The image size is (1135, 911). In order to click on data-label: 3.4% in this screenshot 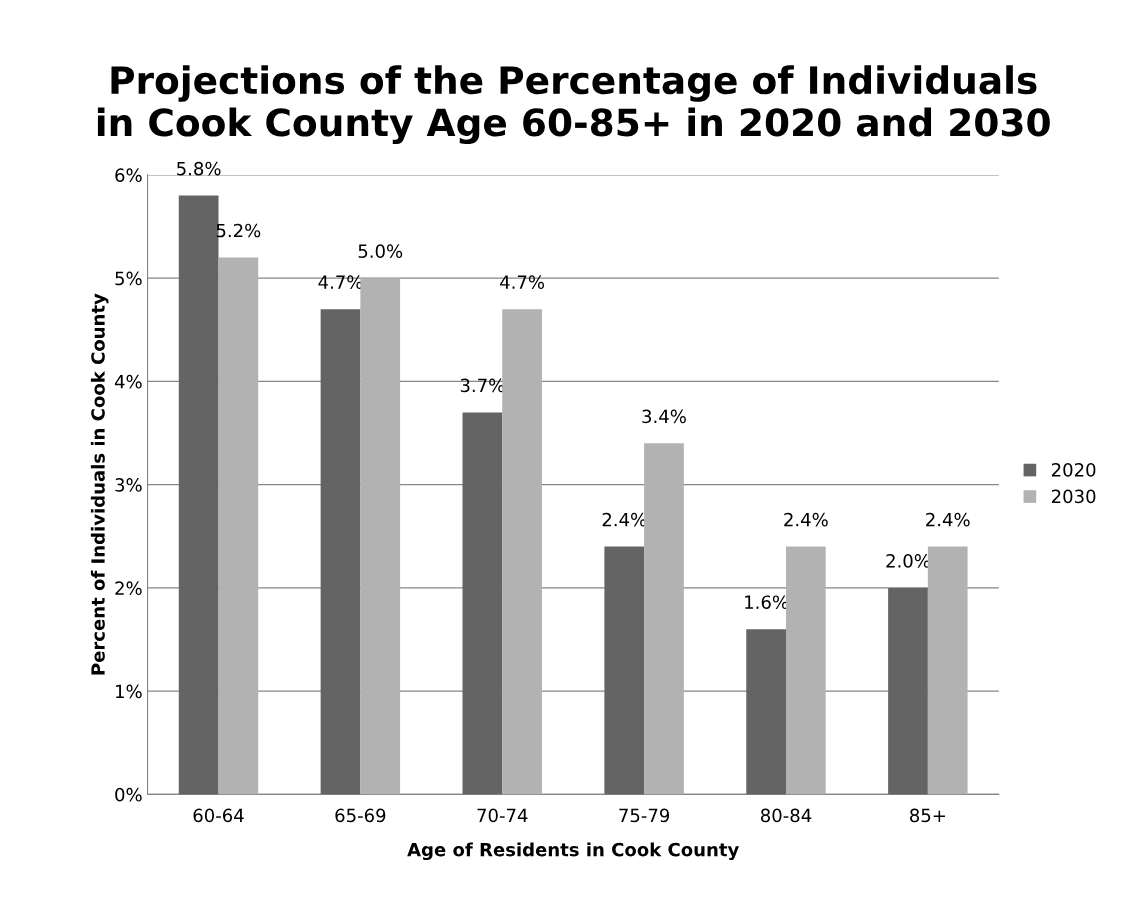, I will do `click(664, 416)`.